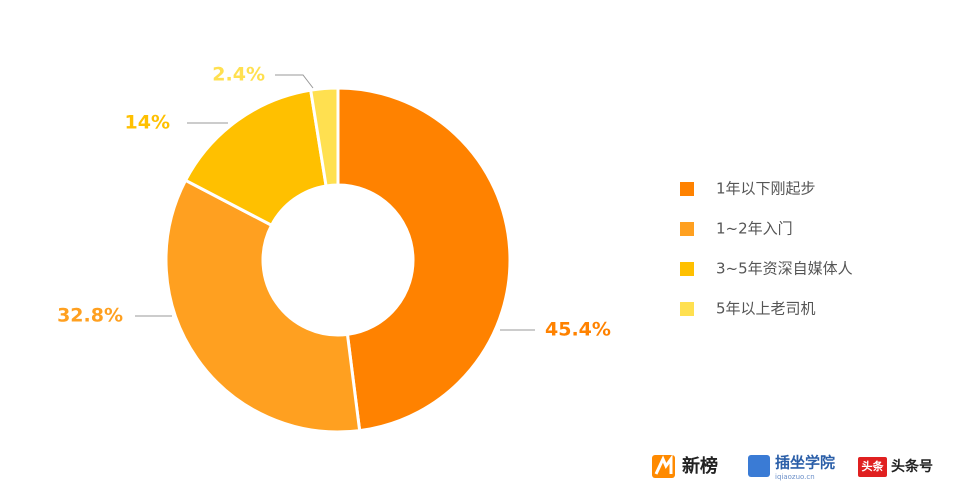  What do you see at coordinates (795, 477) in the screenshot?
I see `logo-subtext: iqiaozuo.cn` at bounding box center [795, 477].